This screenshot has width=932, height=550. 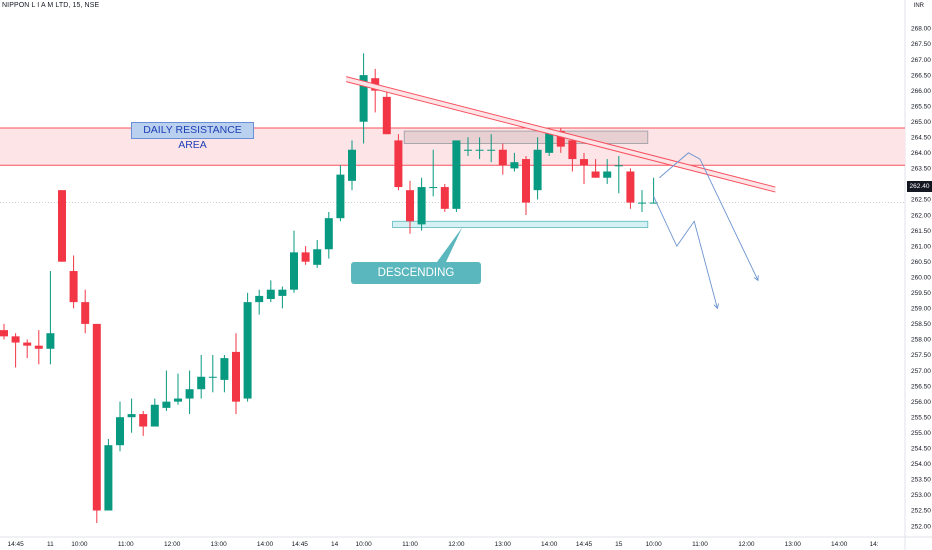 I want to click on y-tick-label: 258.00, so click(x=921, y=340).